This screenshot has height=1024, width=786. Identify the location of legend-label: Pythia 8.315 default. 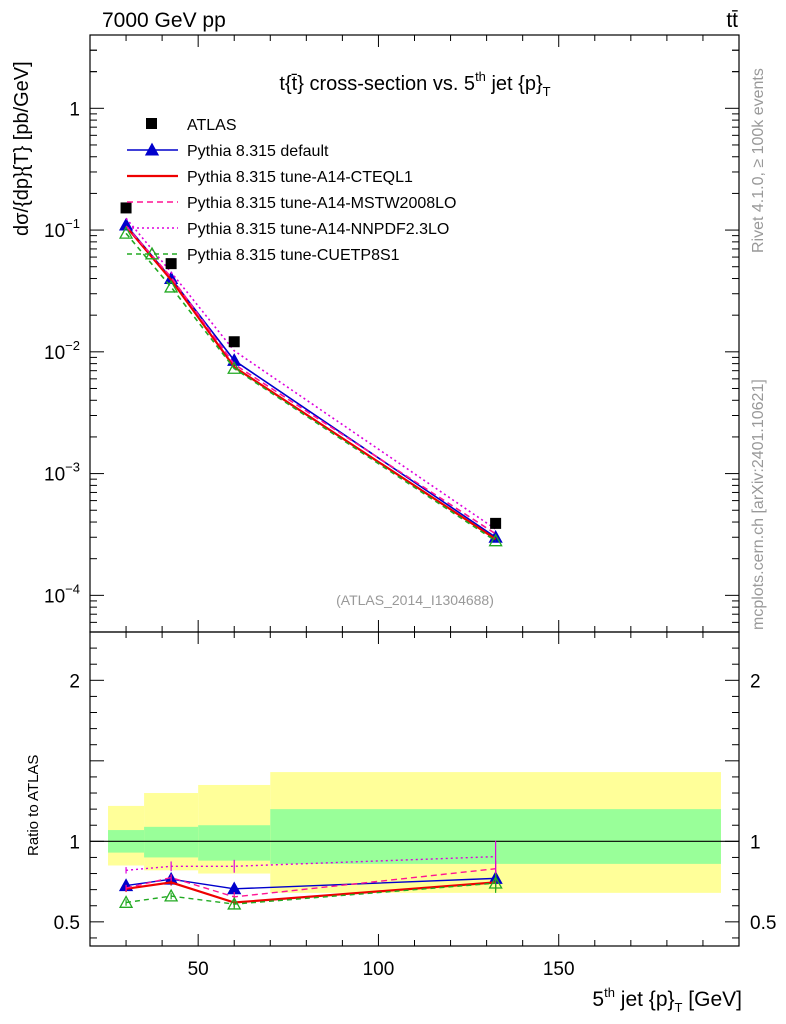
(258, 151).